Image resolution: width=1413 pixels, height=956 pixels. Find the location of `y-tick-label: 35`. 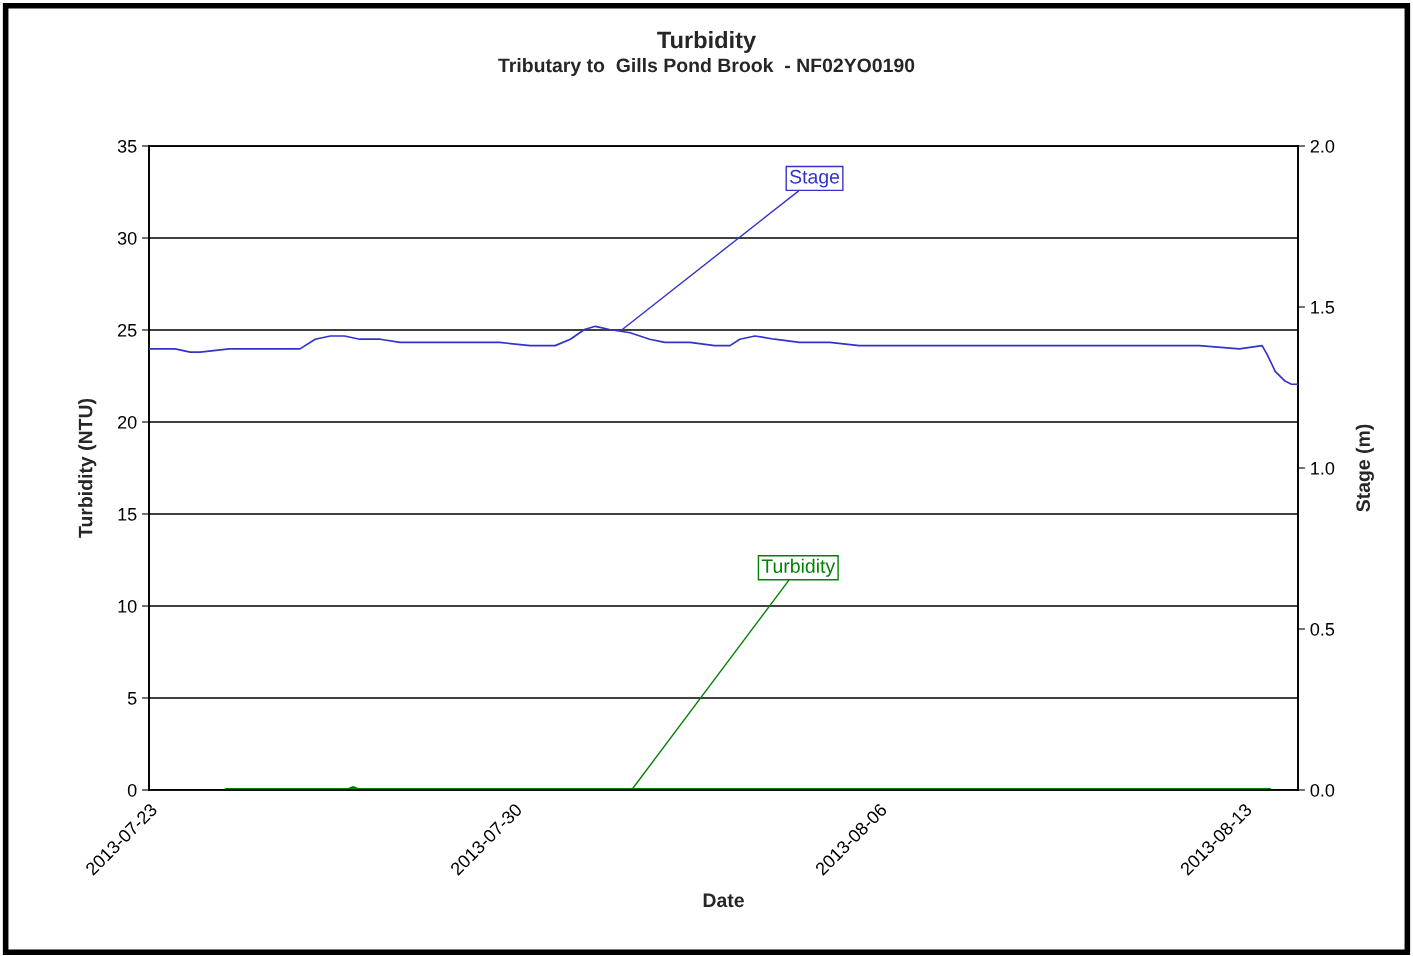

y-tick-label: 35 is located at coordinates (127, 146).